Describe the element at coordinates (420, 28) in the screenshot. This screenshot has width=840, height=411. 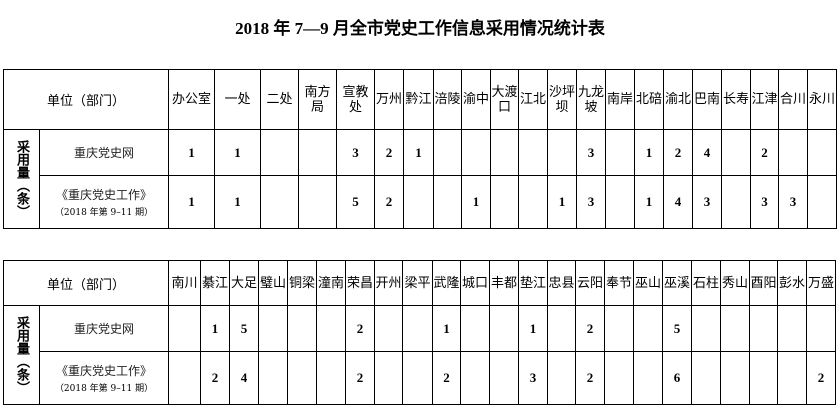
I see `page-title: 2018 年 7—9 月全市党史工作信息采用情况统计表` at that location.